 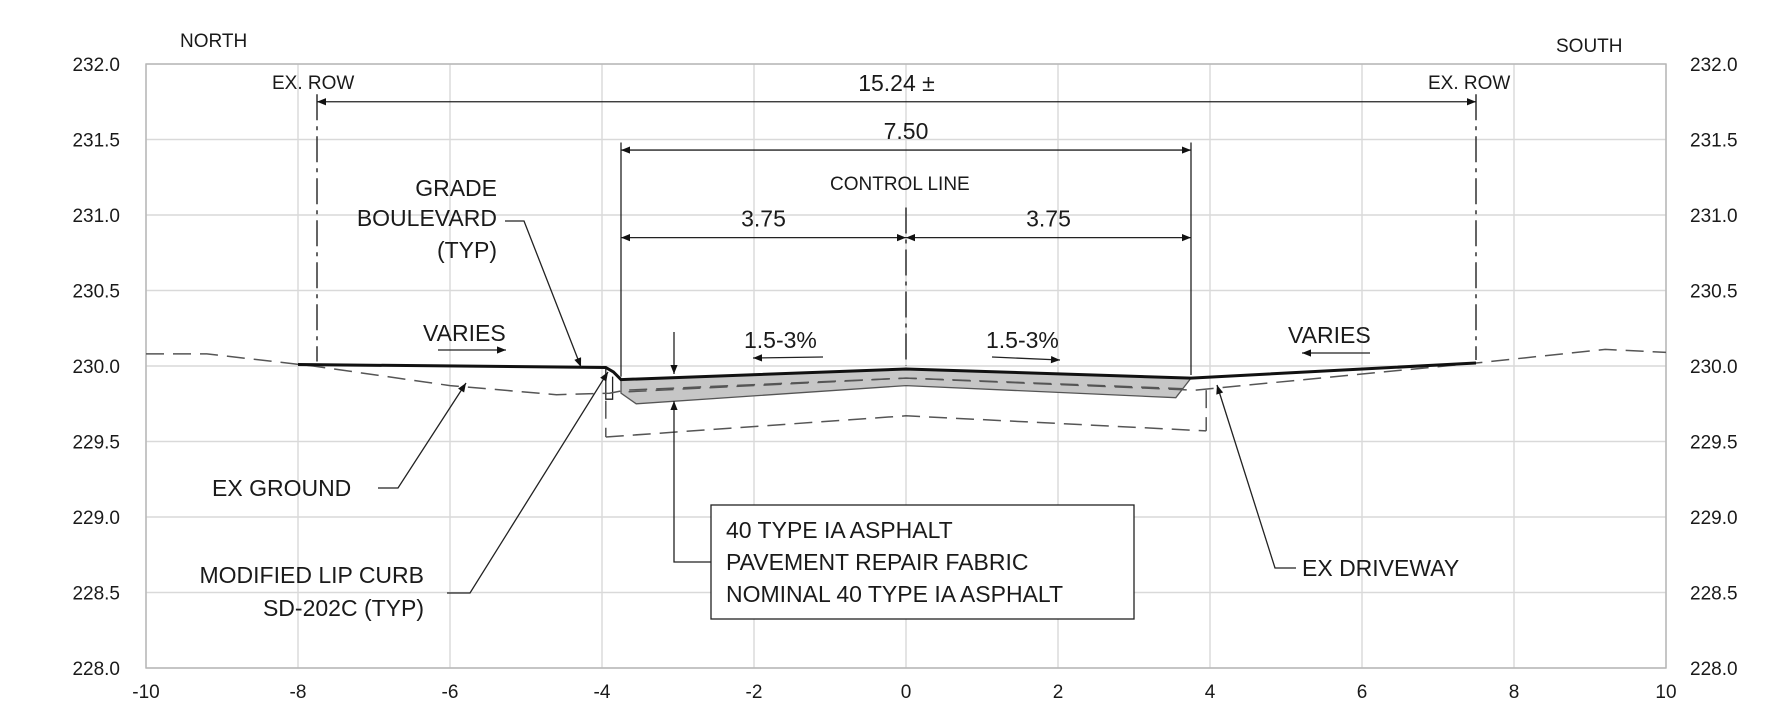 What do you see at coordinates (1058, 692) in the screenshot?
I see `x-tick-label: 2` at bounding box center [1058, 692].